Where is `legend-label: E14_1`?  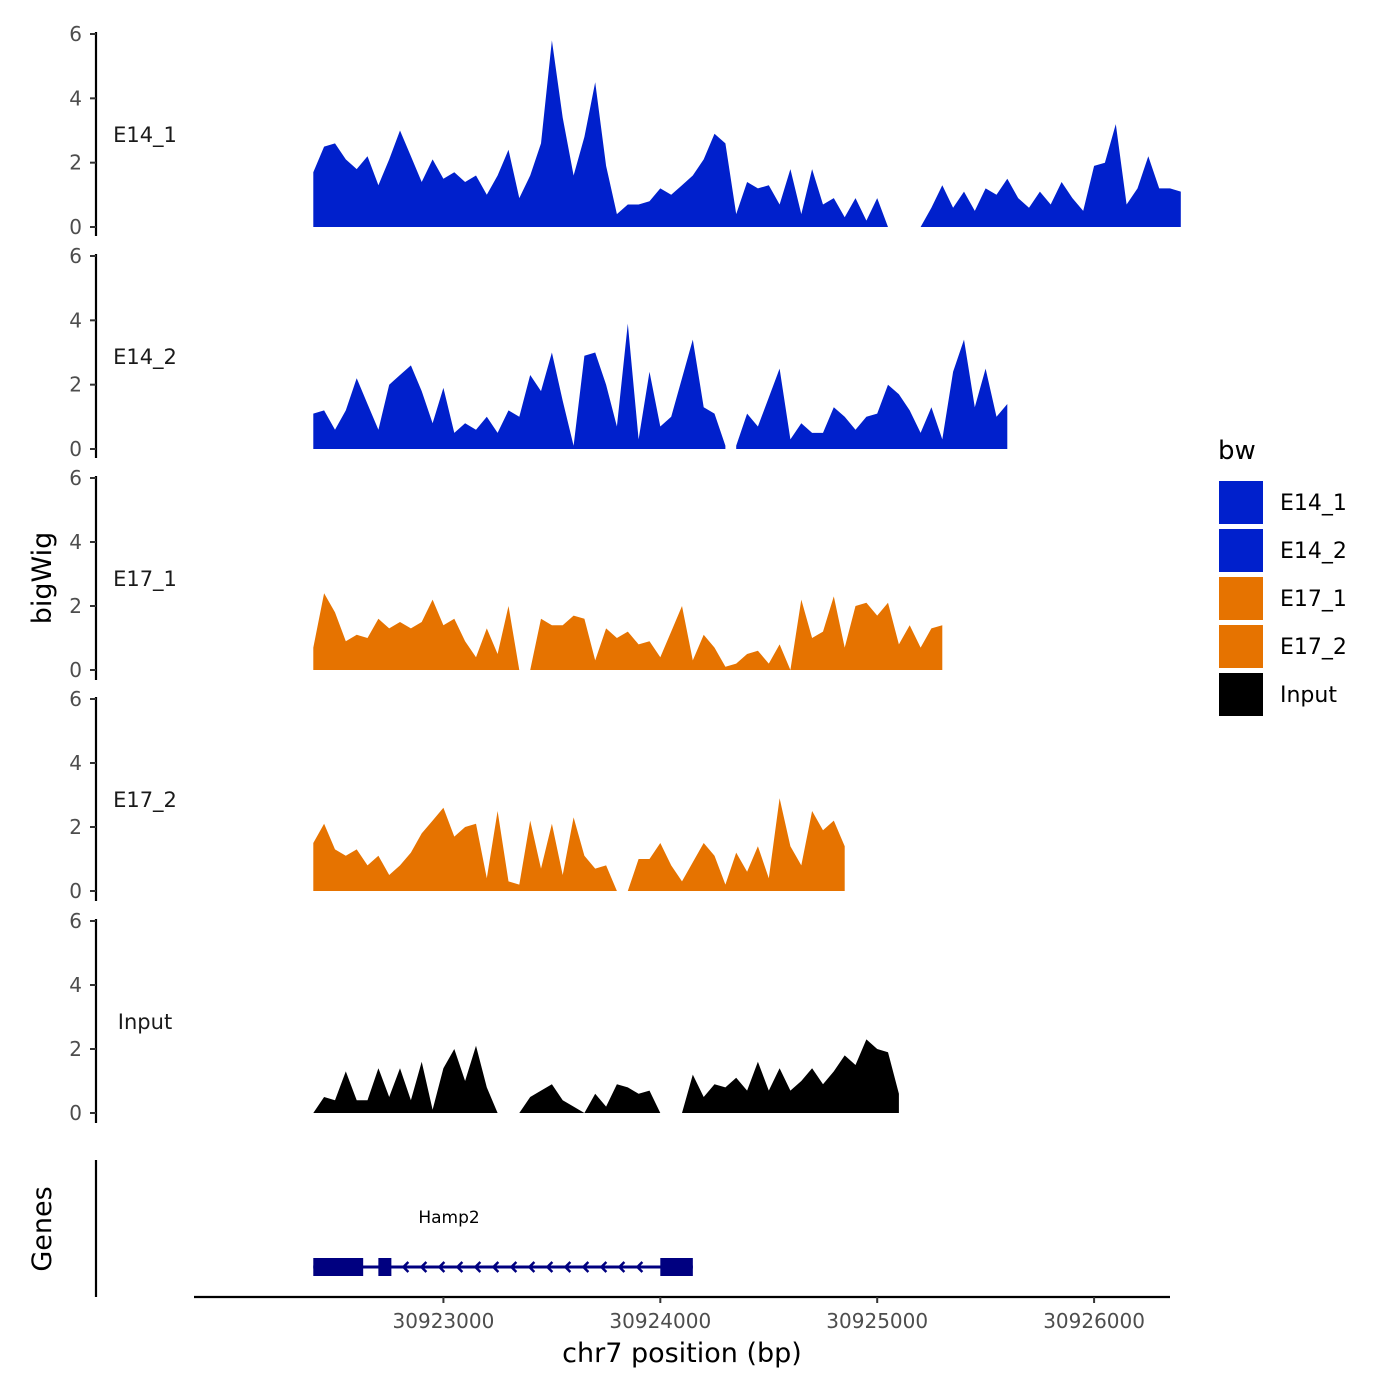 legend-label: E14_1 is located at coordinates (1313, 503).